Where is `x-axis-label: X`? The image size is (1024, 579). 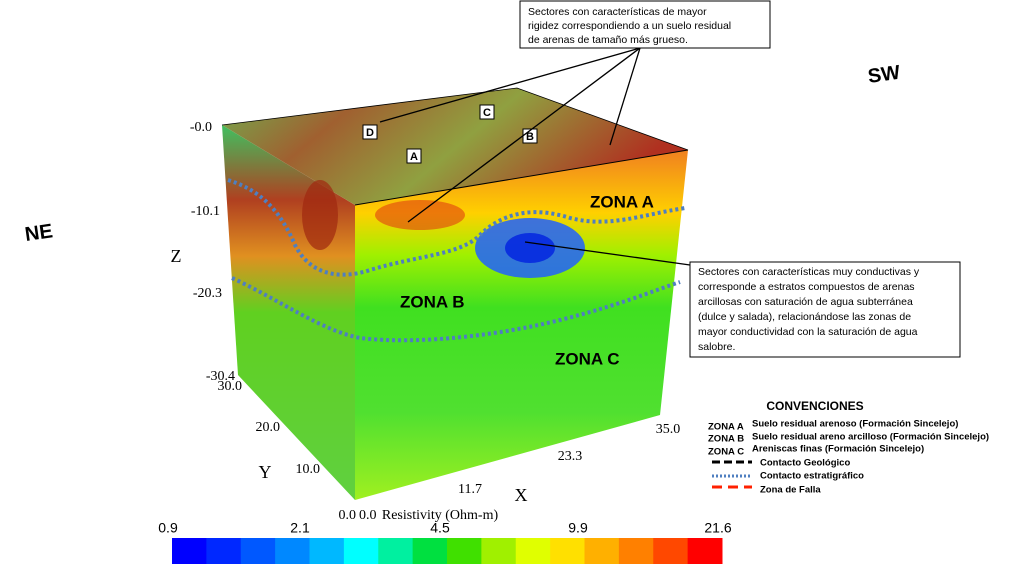
x-axis-label: X is located at coordinates (521, 495).